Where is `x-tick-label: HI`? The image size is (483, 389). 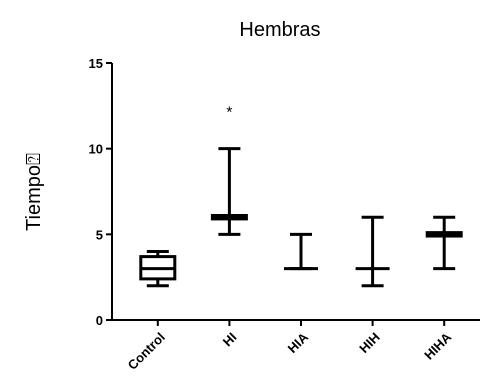
x-tick-label: HI is located at coordinates (230, 340).